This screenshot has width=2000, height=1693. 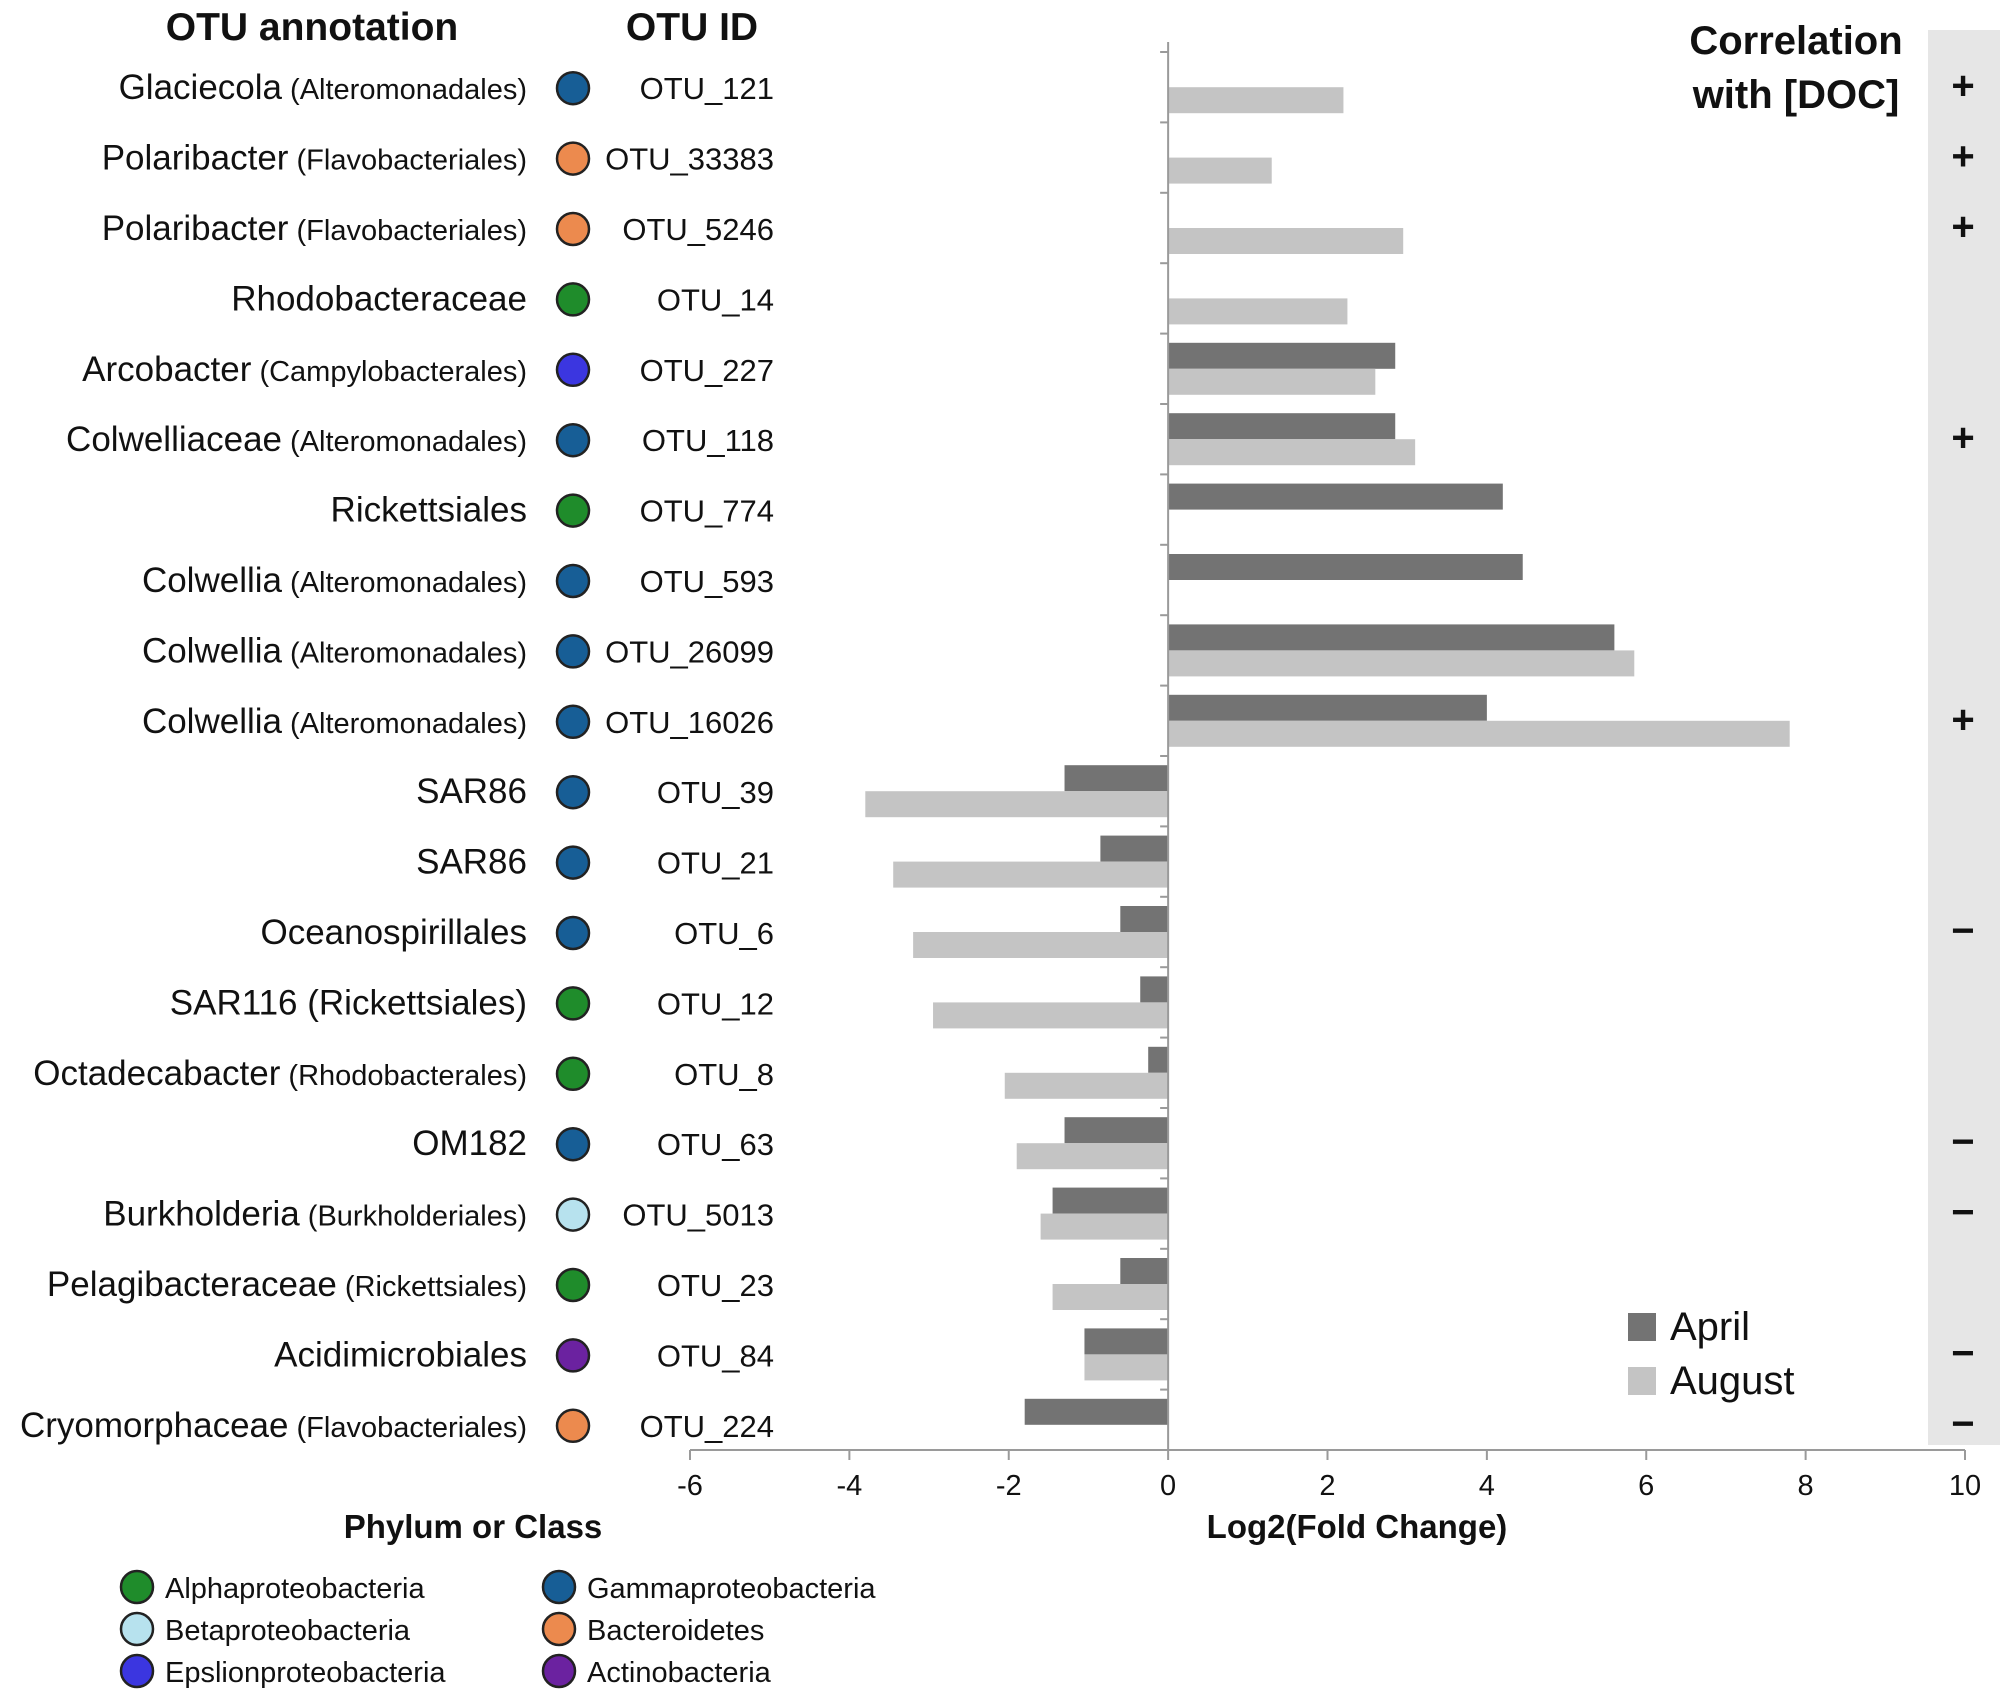 I want to click on x-tick-label: -4, so click(x=849, y=1486).